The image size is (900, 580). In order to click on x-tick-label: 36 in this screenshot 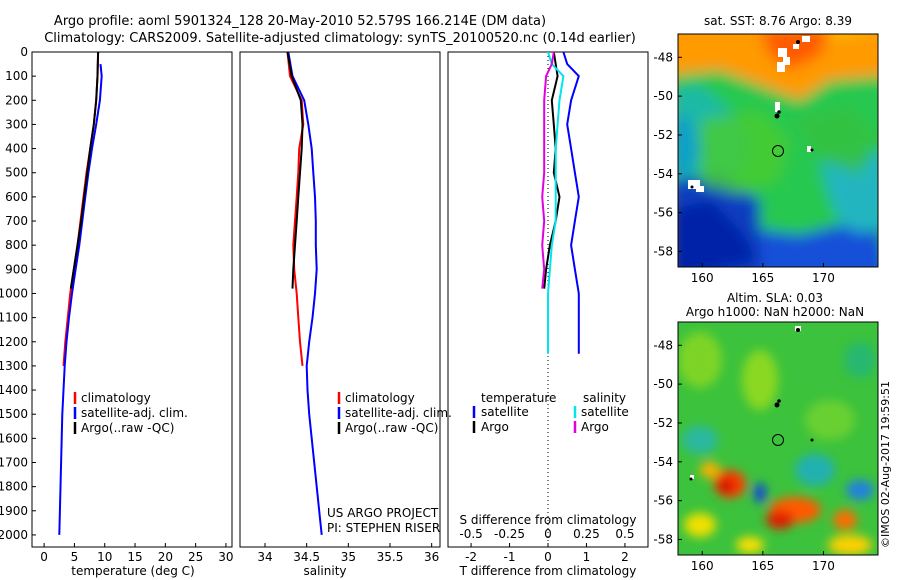, I will do `click(431, 557)`.